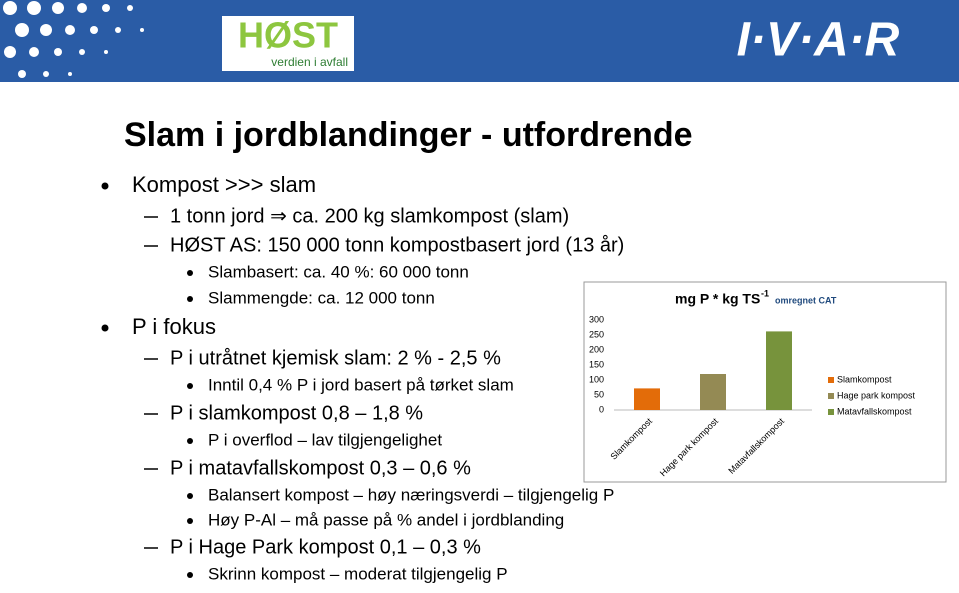  What do you see at coordinates (596, 319) in the screenshot?
I see `y-tick-label: 300` at bounding box center [596, 319].